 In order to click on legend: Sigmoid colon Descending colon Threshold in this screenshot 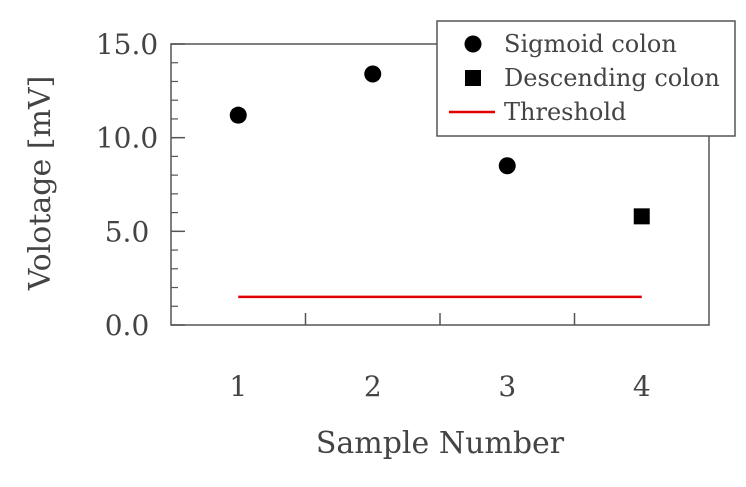, I will do `click(586, 78)`.